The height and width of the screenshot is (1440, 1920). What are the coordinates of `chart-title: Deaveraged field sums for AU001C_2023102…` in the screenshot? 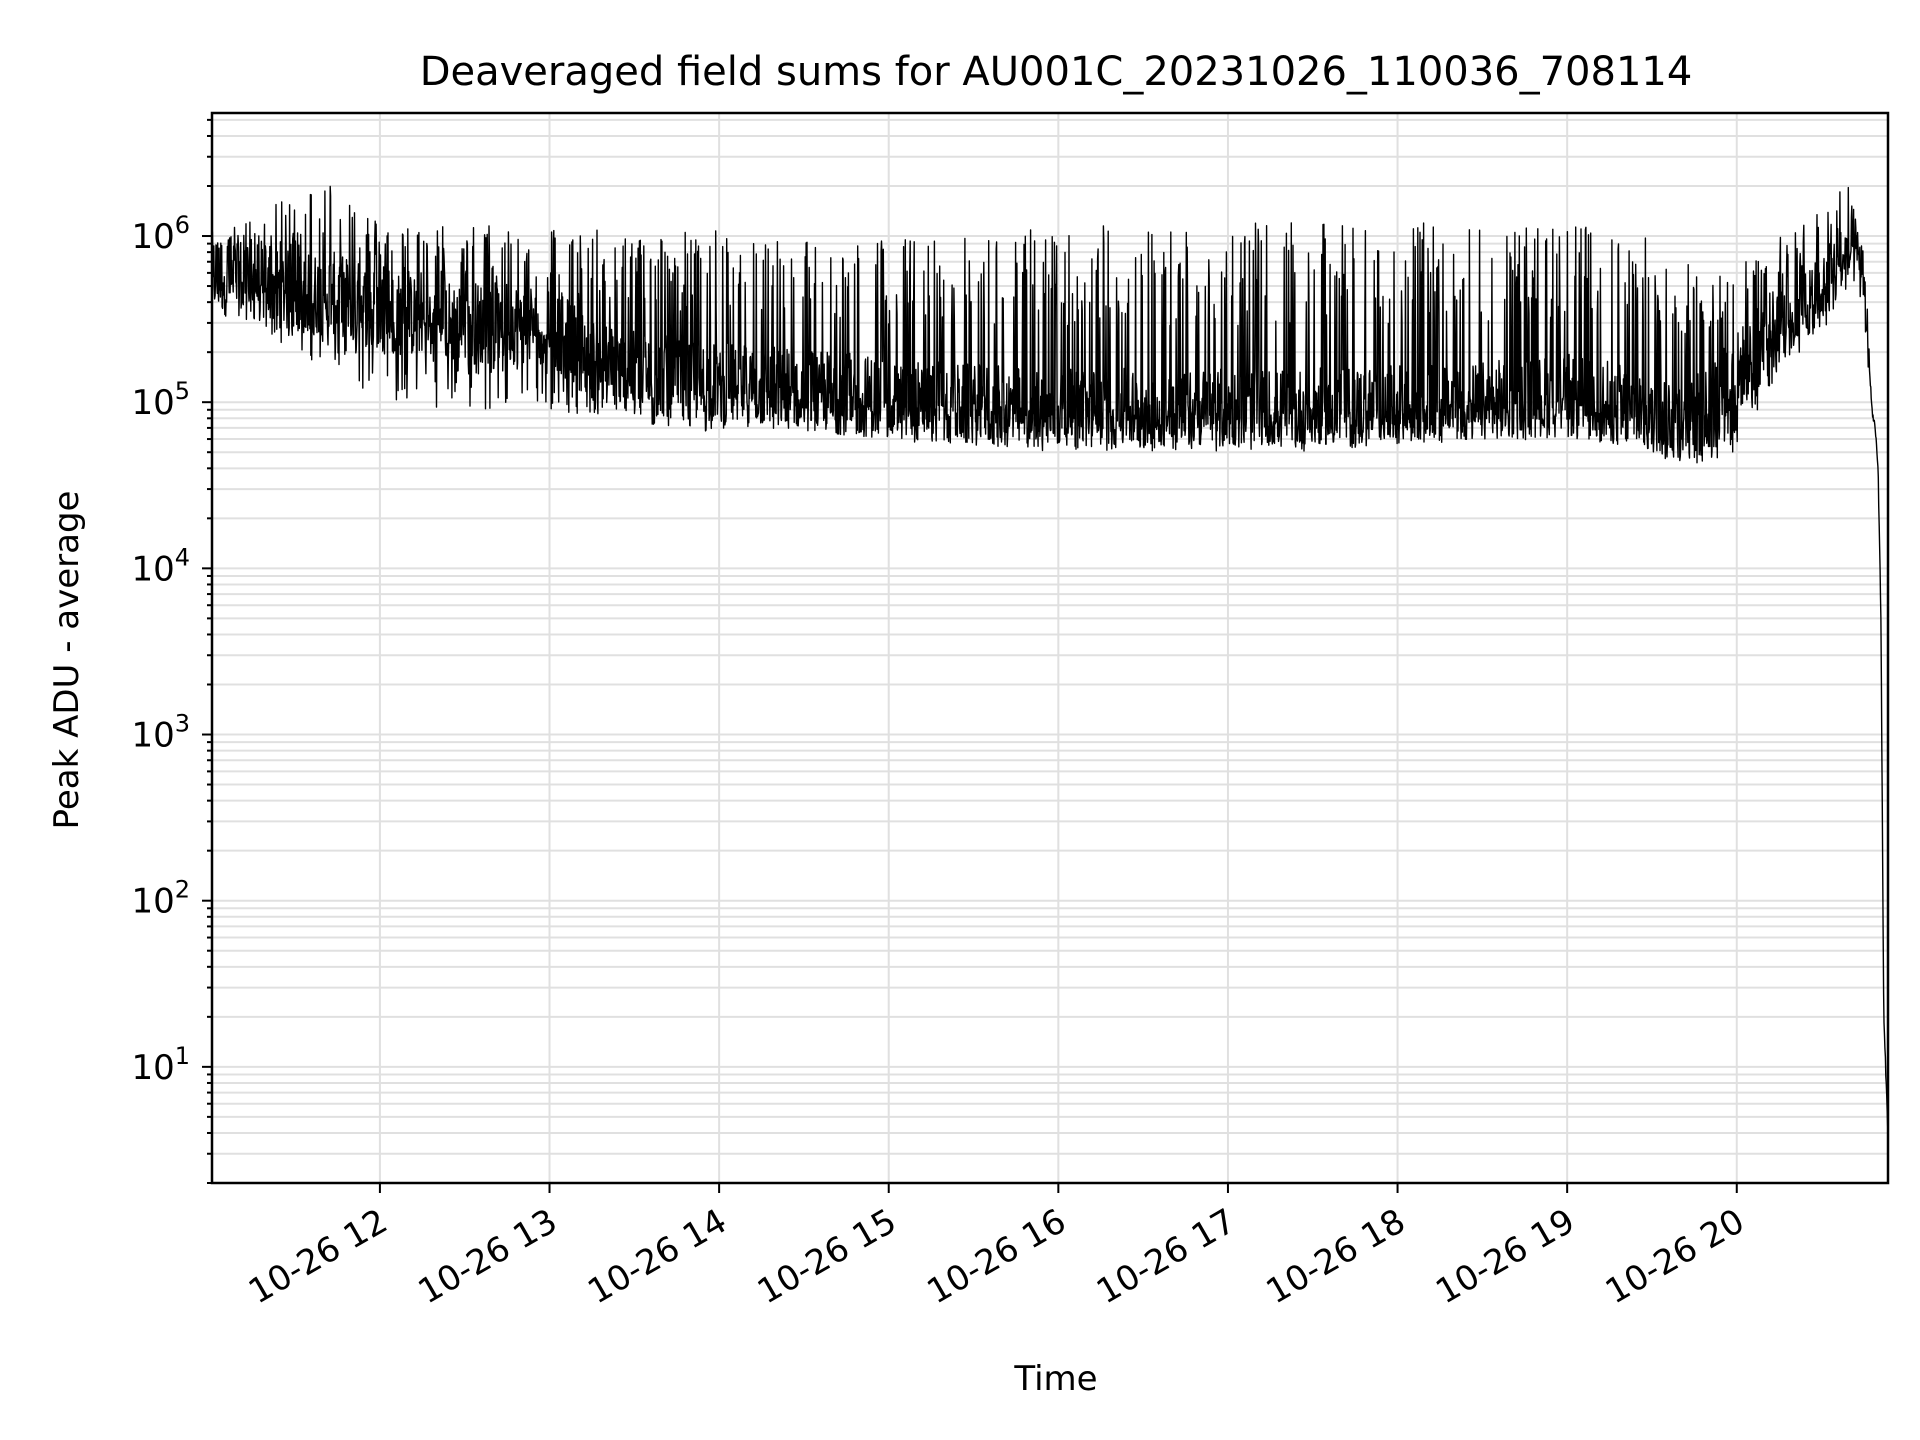 It's located at (1056, 72).